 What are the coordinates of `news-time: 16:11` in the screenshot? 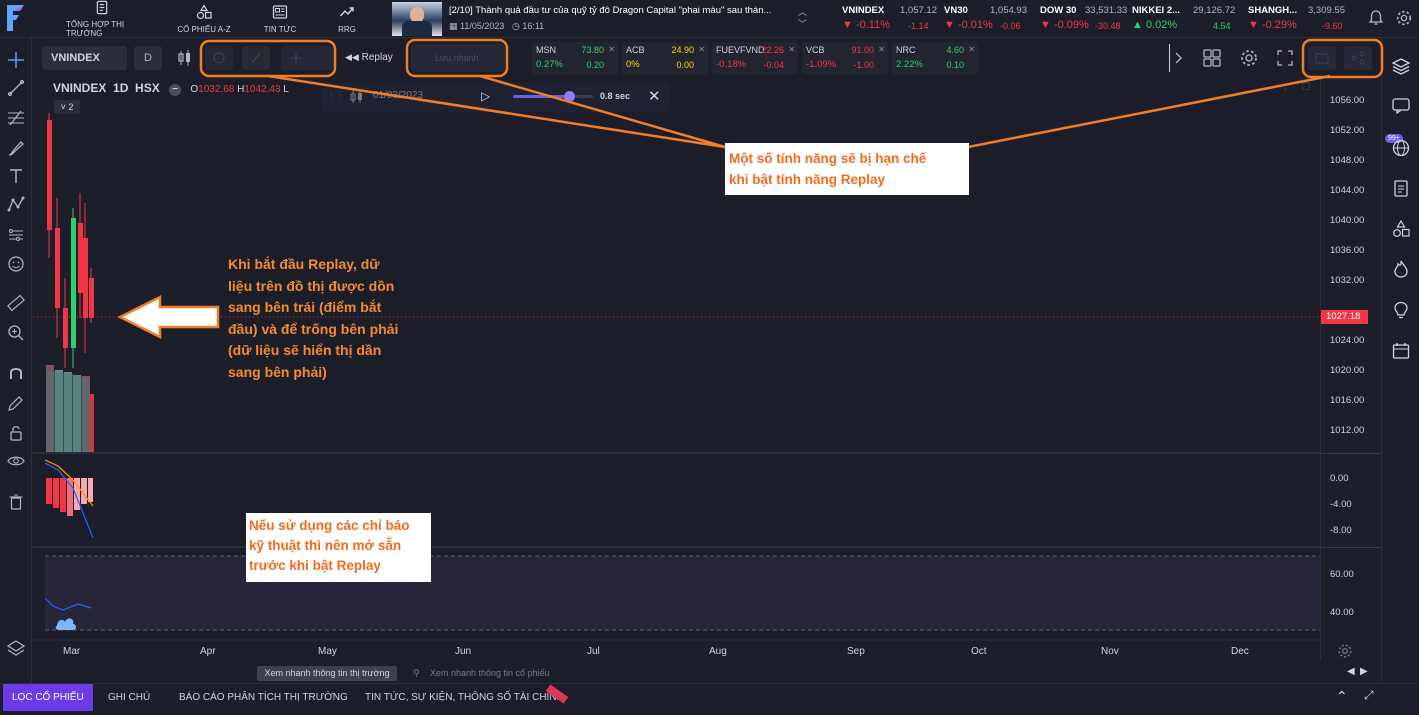 It's located at (533, 26).